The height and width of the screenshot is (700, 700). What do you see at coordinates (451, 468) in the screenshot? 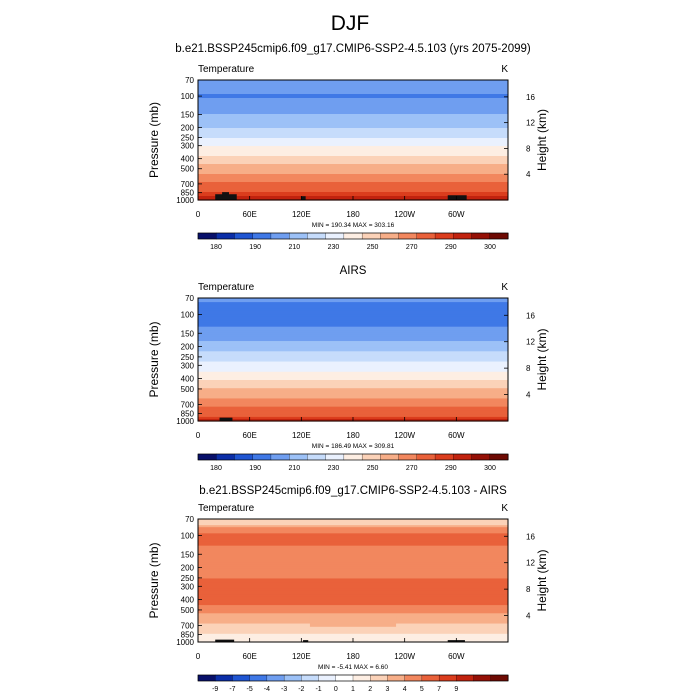
I see `colorbar-label: 290` at bounding box center [451, 468].